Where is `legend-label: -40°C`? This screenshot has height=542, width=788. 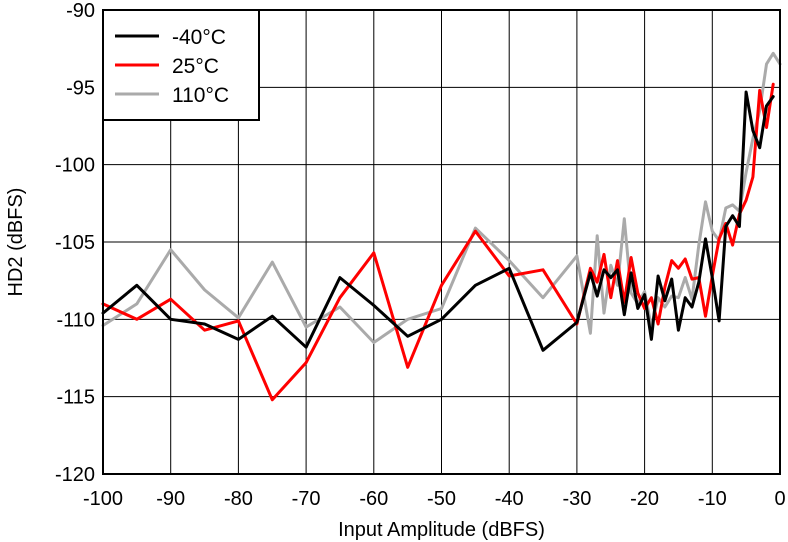 legend-label: -40°C is located at coordinates (199, 37).